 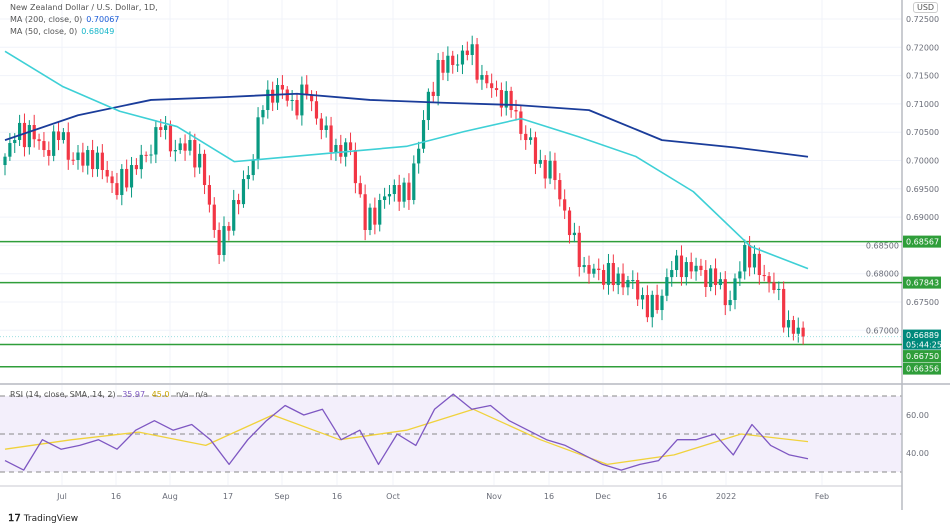 I want to click on level-price-tag, so click(x=922, y=356).